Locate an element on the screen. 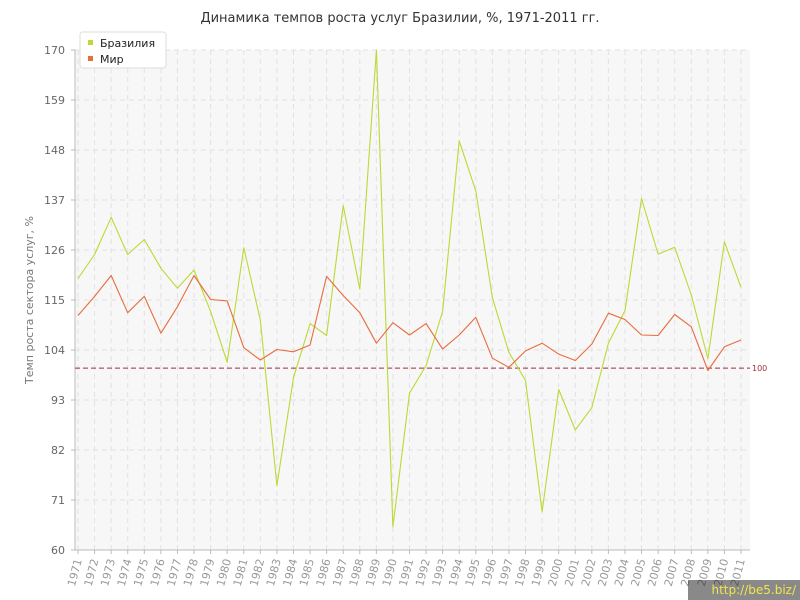  legend-swatch-world is located at coordinates (90, 58).